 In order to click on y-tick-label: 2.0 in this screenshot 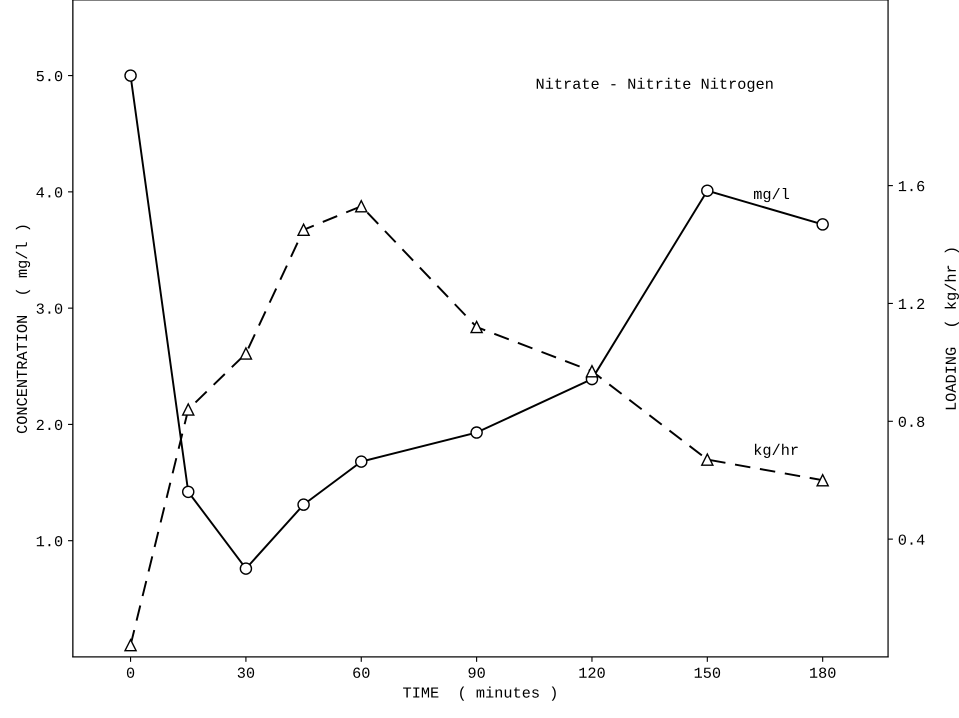, I will do `click(49, 425)`.